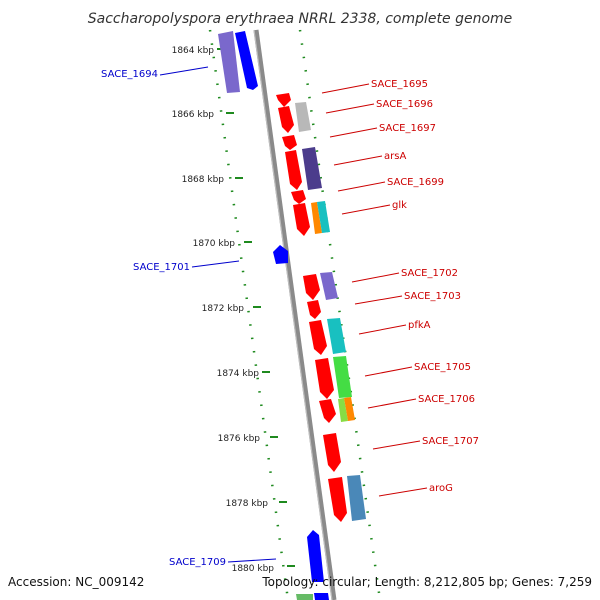 This screenshot has height=600, width=600. Describe the element at coordinates (442, 367) in the screenshot. I see `gene-label-sace-1705: SACE_1705` at that location.